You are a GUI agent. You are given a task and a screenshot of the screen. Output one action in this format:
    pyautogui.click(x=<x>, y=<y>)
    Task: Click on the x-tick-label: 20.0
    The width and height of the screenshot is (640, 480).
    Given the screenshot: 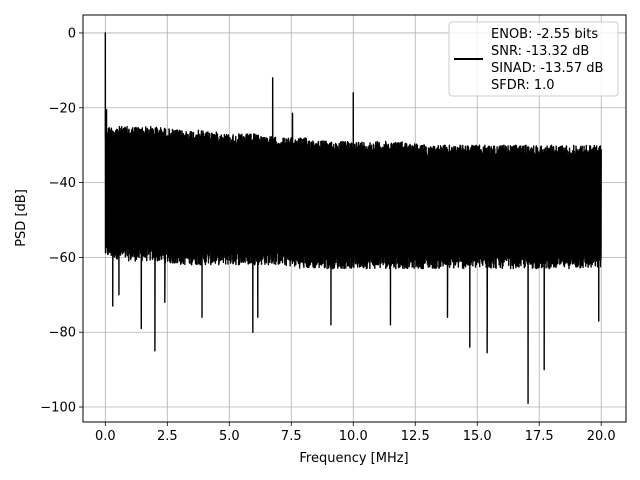 What is the action you would take?
    pyautogui.click(x=601, y=436)
    